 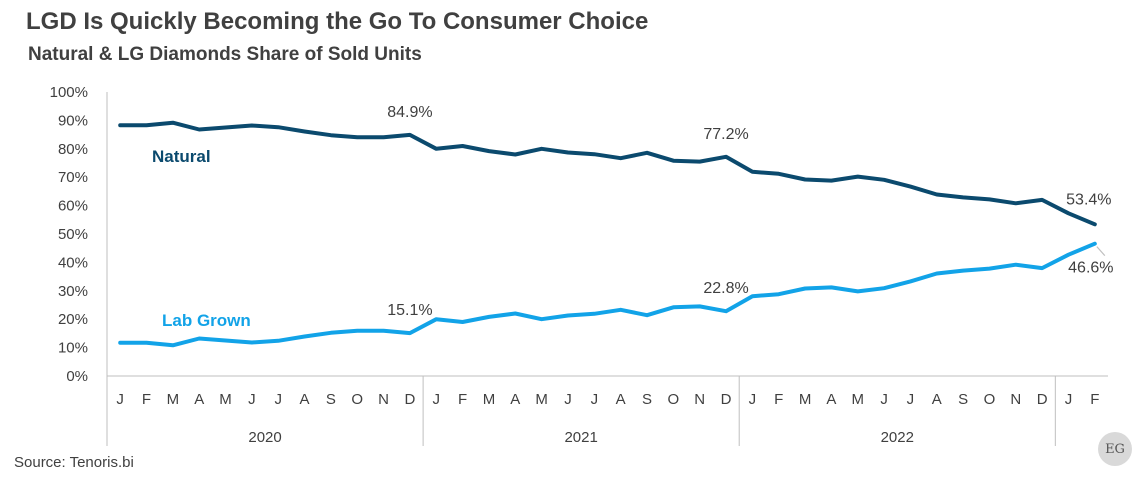 I want to click on y-tick-label: 40%, so click(x=73, y=262).